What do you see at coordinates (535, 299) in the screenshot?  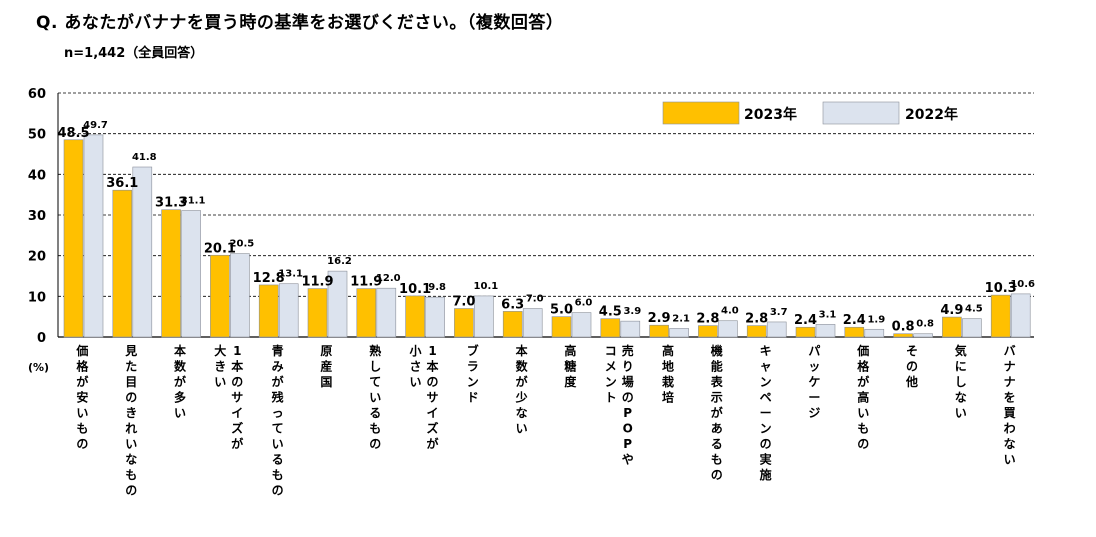 I see `data-label-2022: 7.0` at bounding box center [535, 299].